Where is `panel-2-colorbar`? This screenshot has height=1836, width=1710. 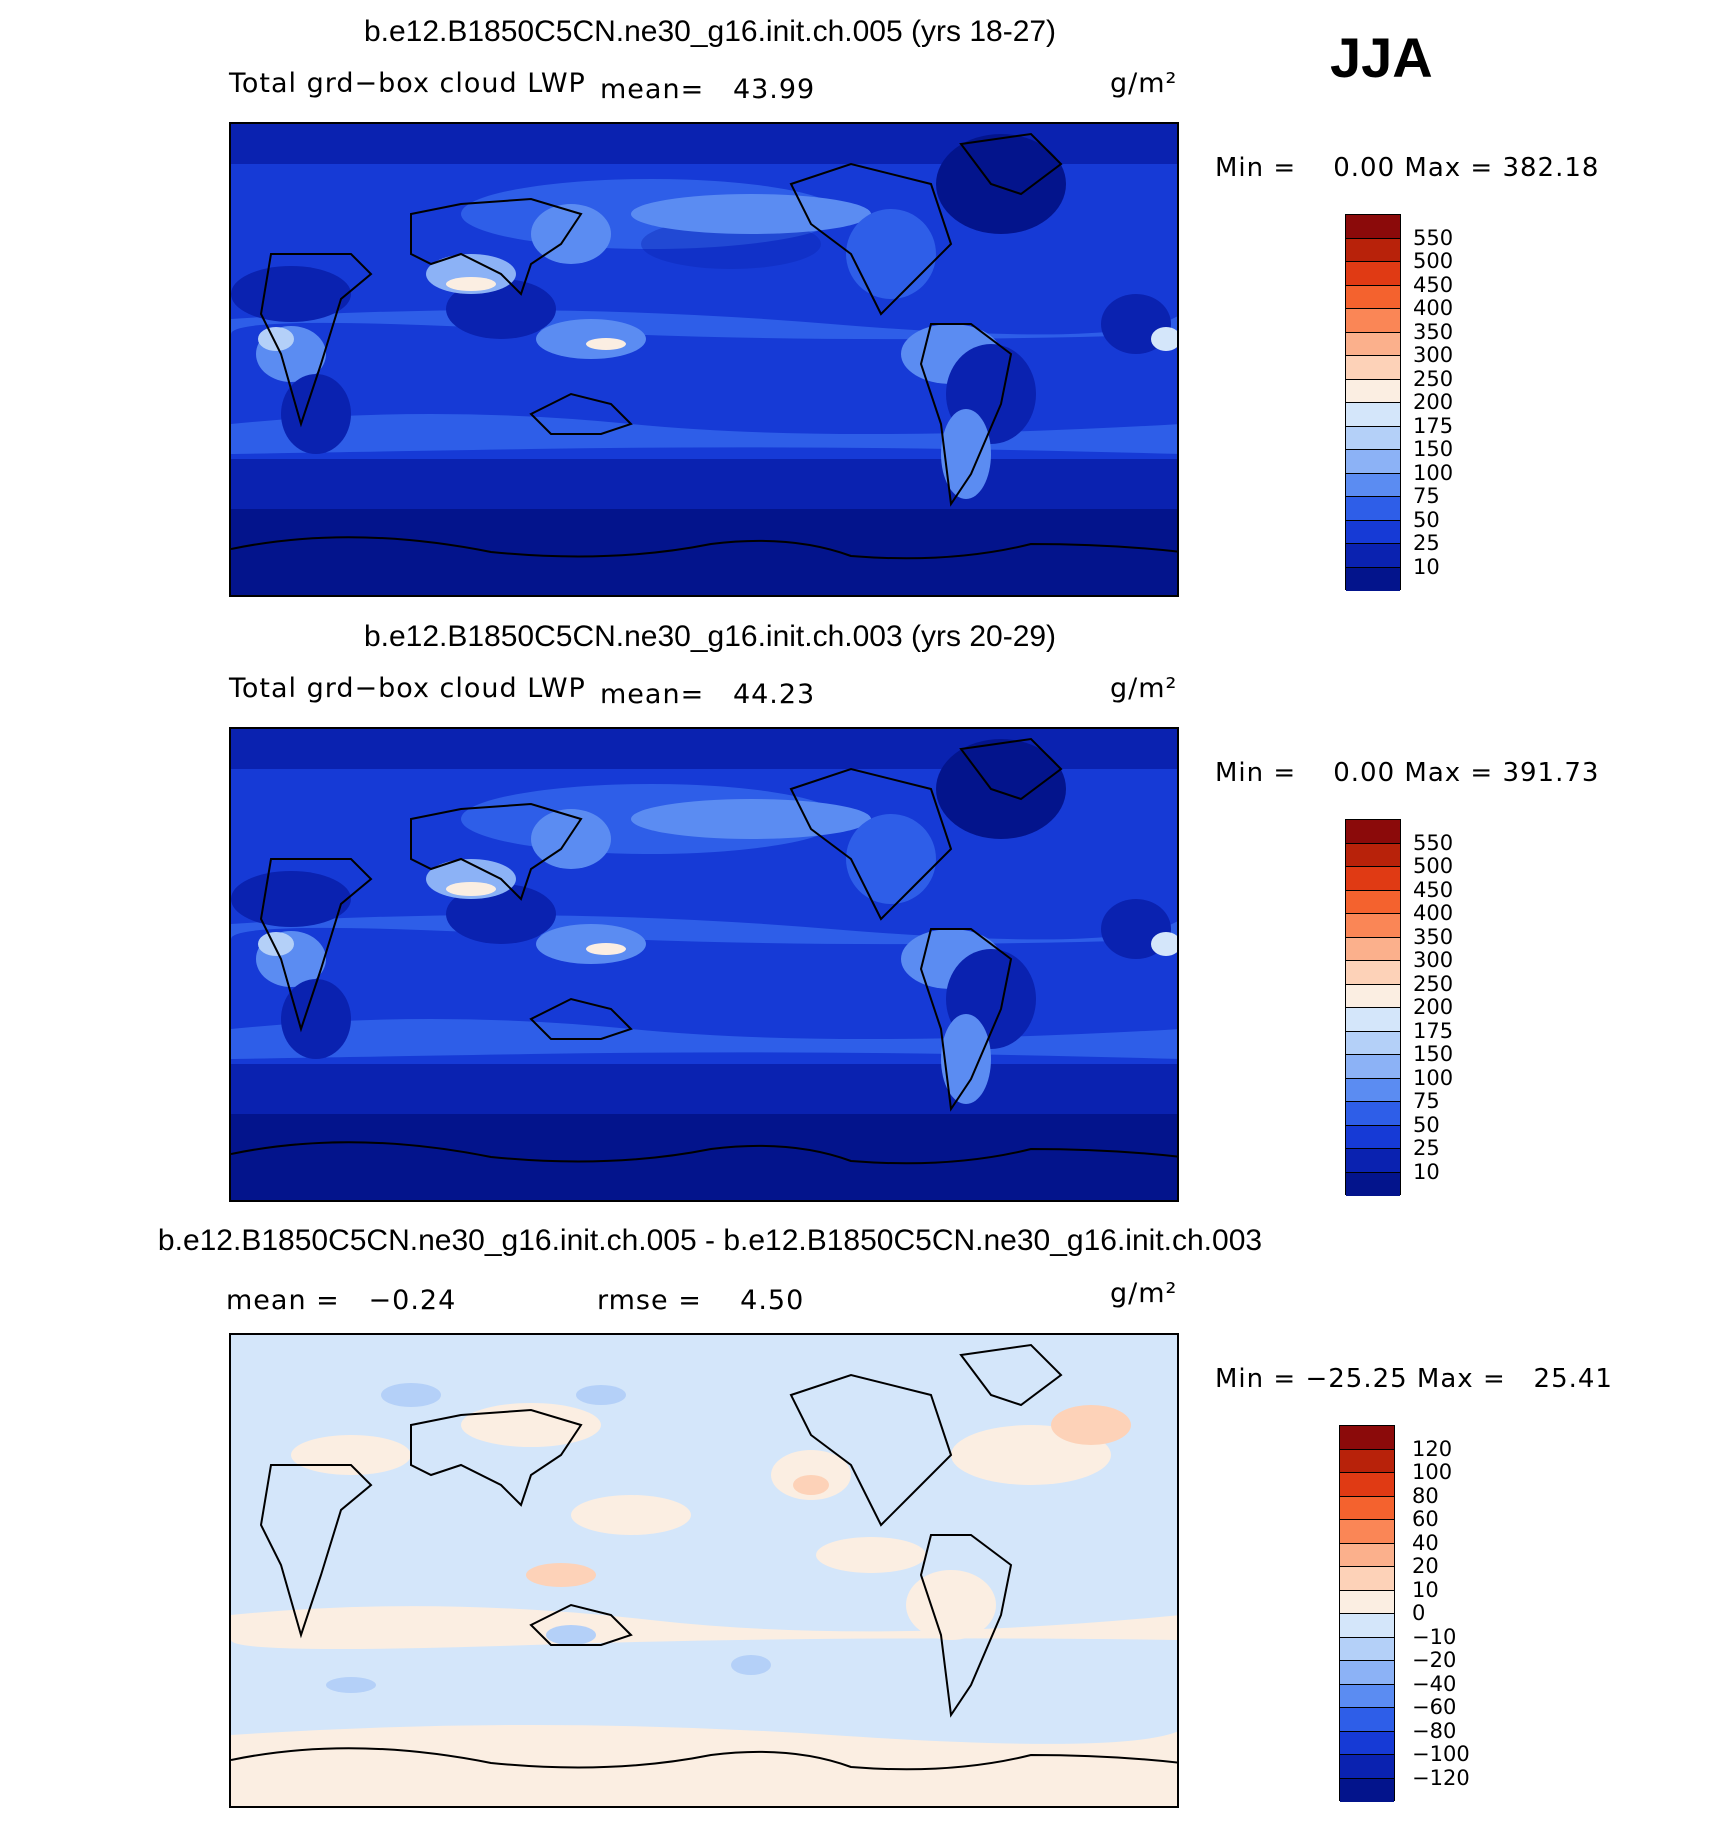
panel-2-colorbar is located at coordinates (1373, 1007).